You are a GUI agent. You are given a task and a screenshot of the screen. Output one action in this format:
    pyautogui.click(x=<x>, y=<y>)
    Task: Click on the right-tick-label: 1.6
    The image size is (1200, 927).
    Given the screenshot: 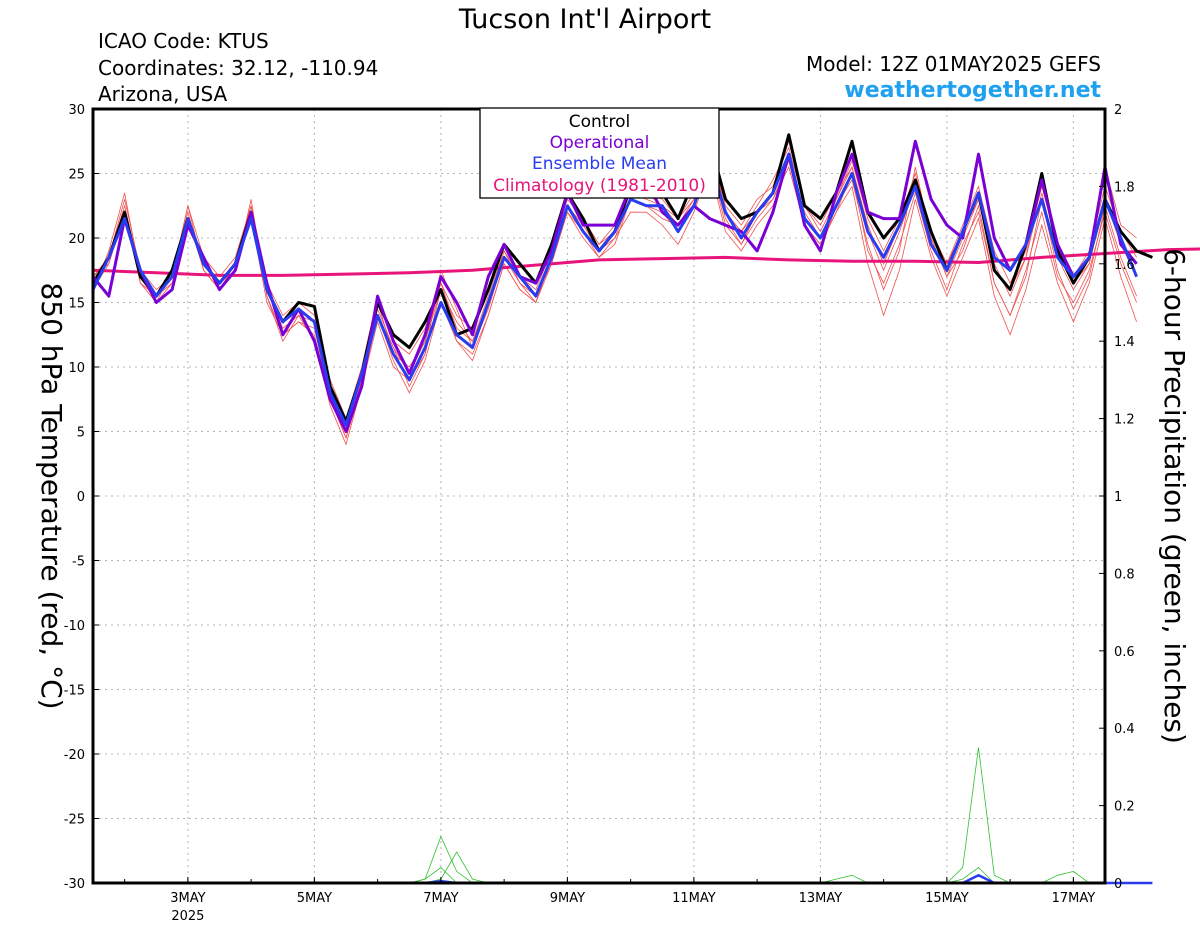 What is the action you would take?
    pyautogui.click(x=1124, y=265)
    